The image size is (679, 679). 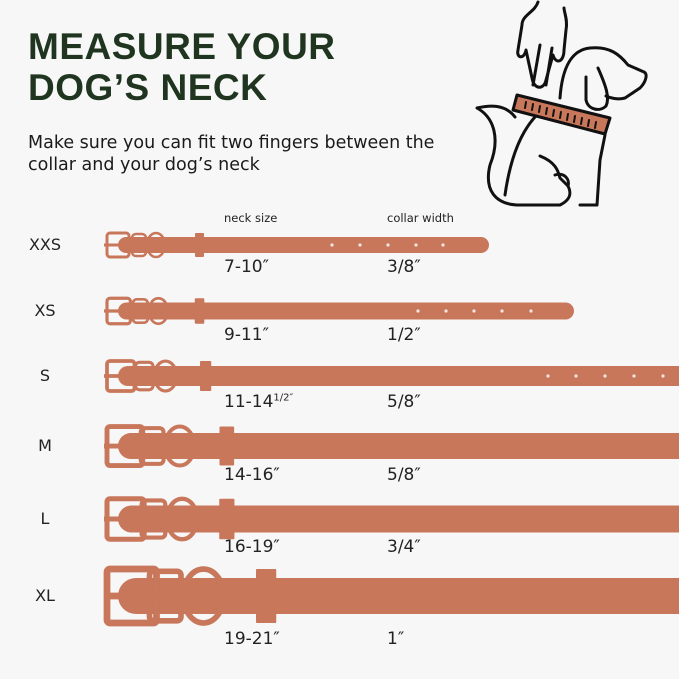 I want to click on neck-size-value: 7-10″, so click(x=246, y=267).